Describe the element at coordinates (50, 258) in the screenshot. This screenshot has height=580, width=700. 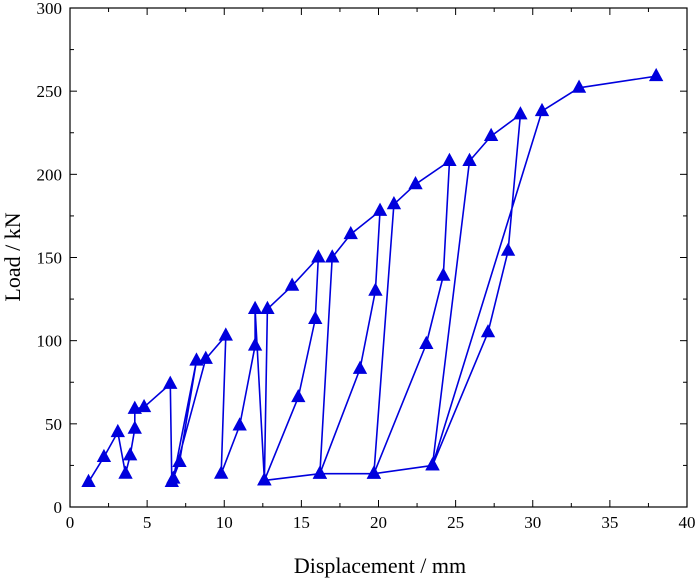
I see `y-tick-label: 150` at that location.